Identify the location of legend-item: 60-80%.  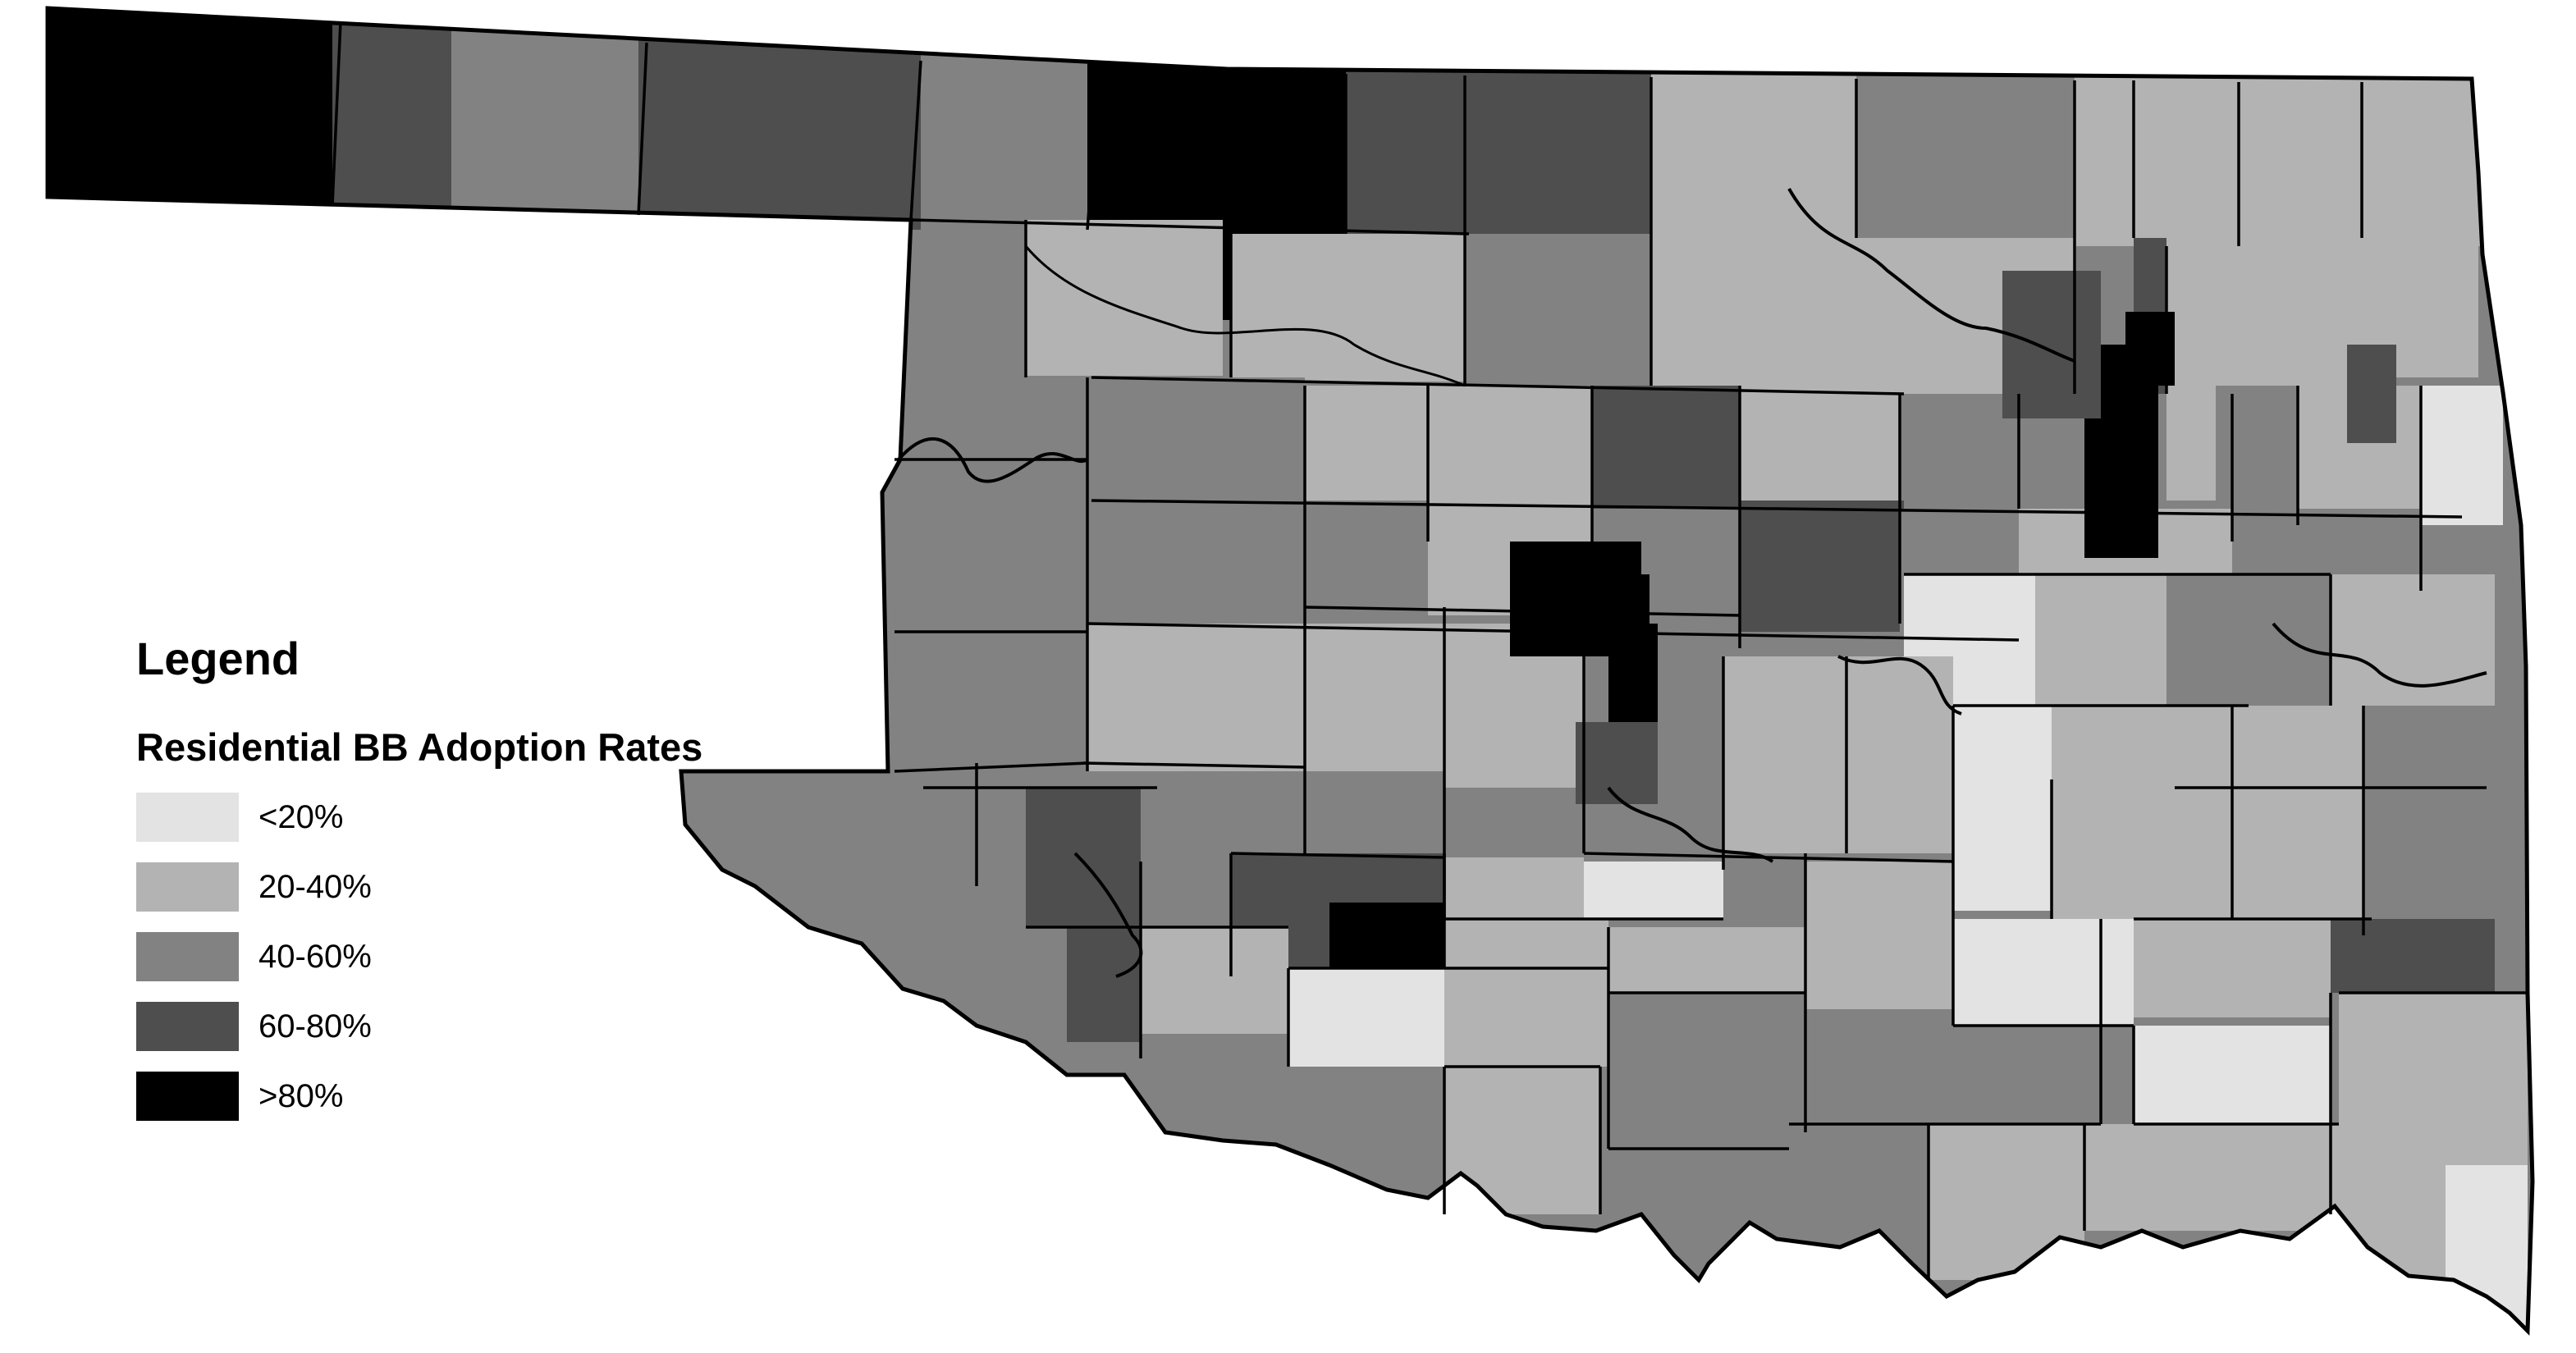
(419, 1026).